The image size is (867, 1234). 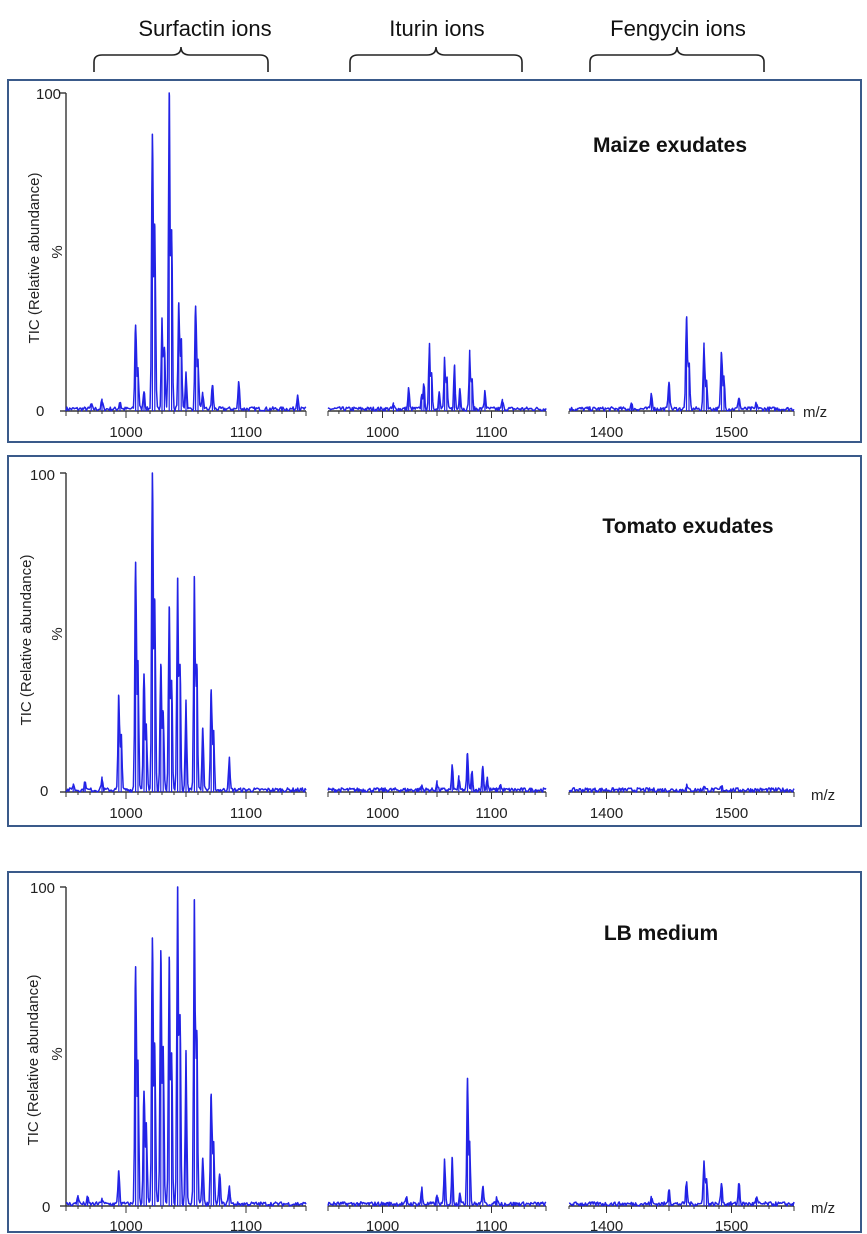 What do you see at coordinates (57, 1053) in the screenshot?
I see `y-percent-label-lb: %` at bounding box center [57, 1053].